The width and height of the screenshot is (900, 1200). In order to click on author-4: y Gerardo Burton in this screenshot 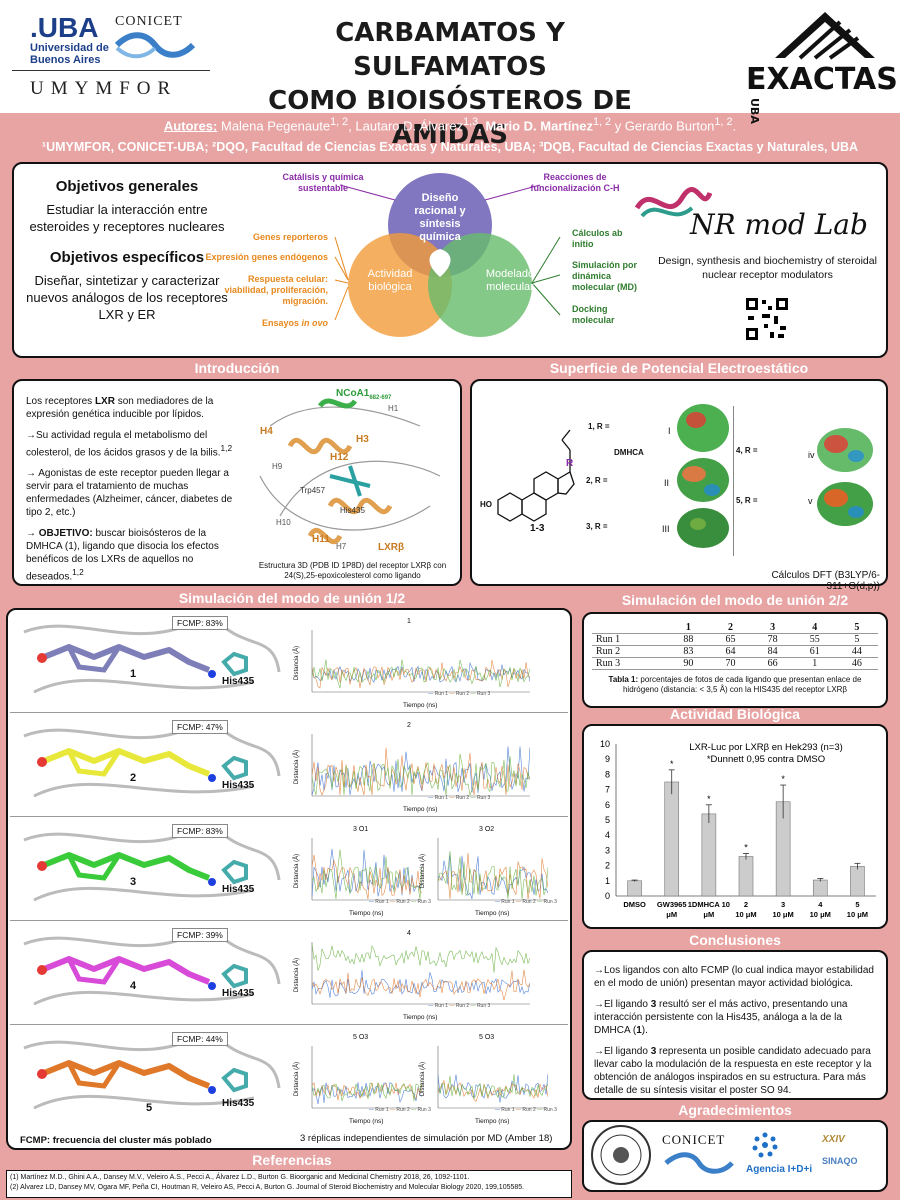, I will do `click(663, 126)`.